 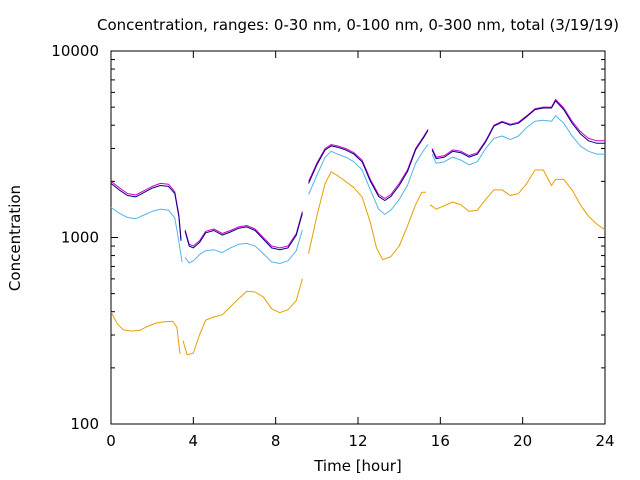 I want to click on x-tick-label: 12, so click(x=357, y=441).